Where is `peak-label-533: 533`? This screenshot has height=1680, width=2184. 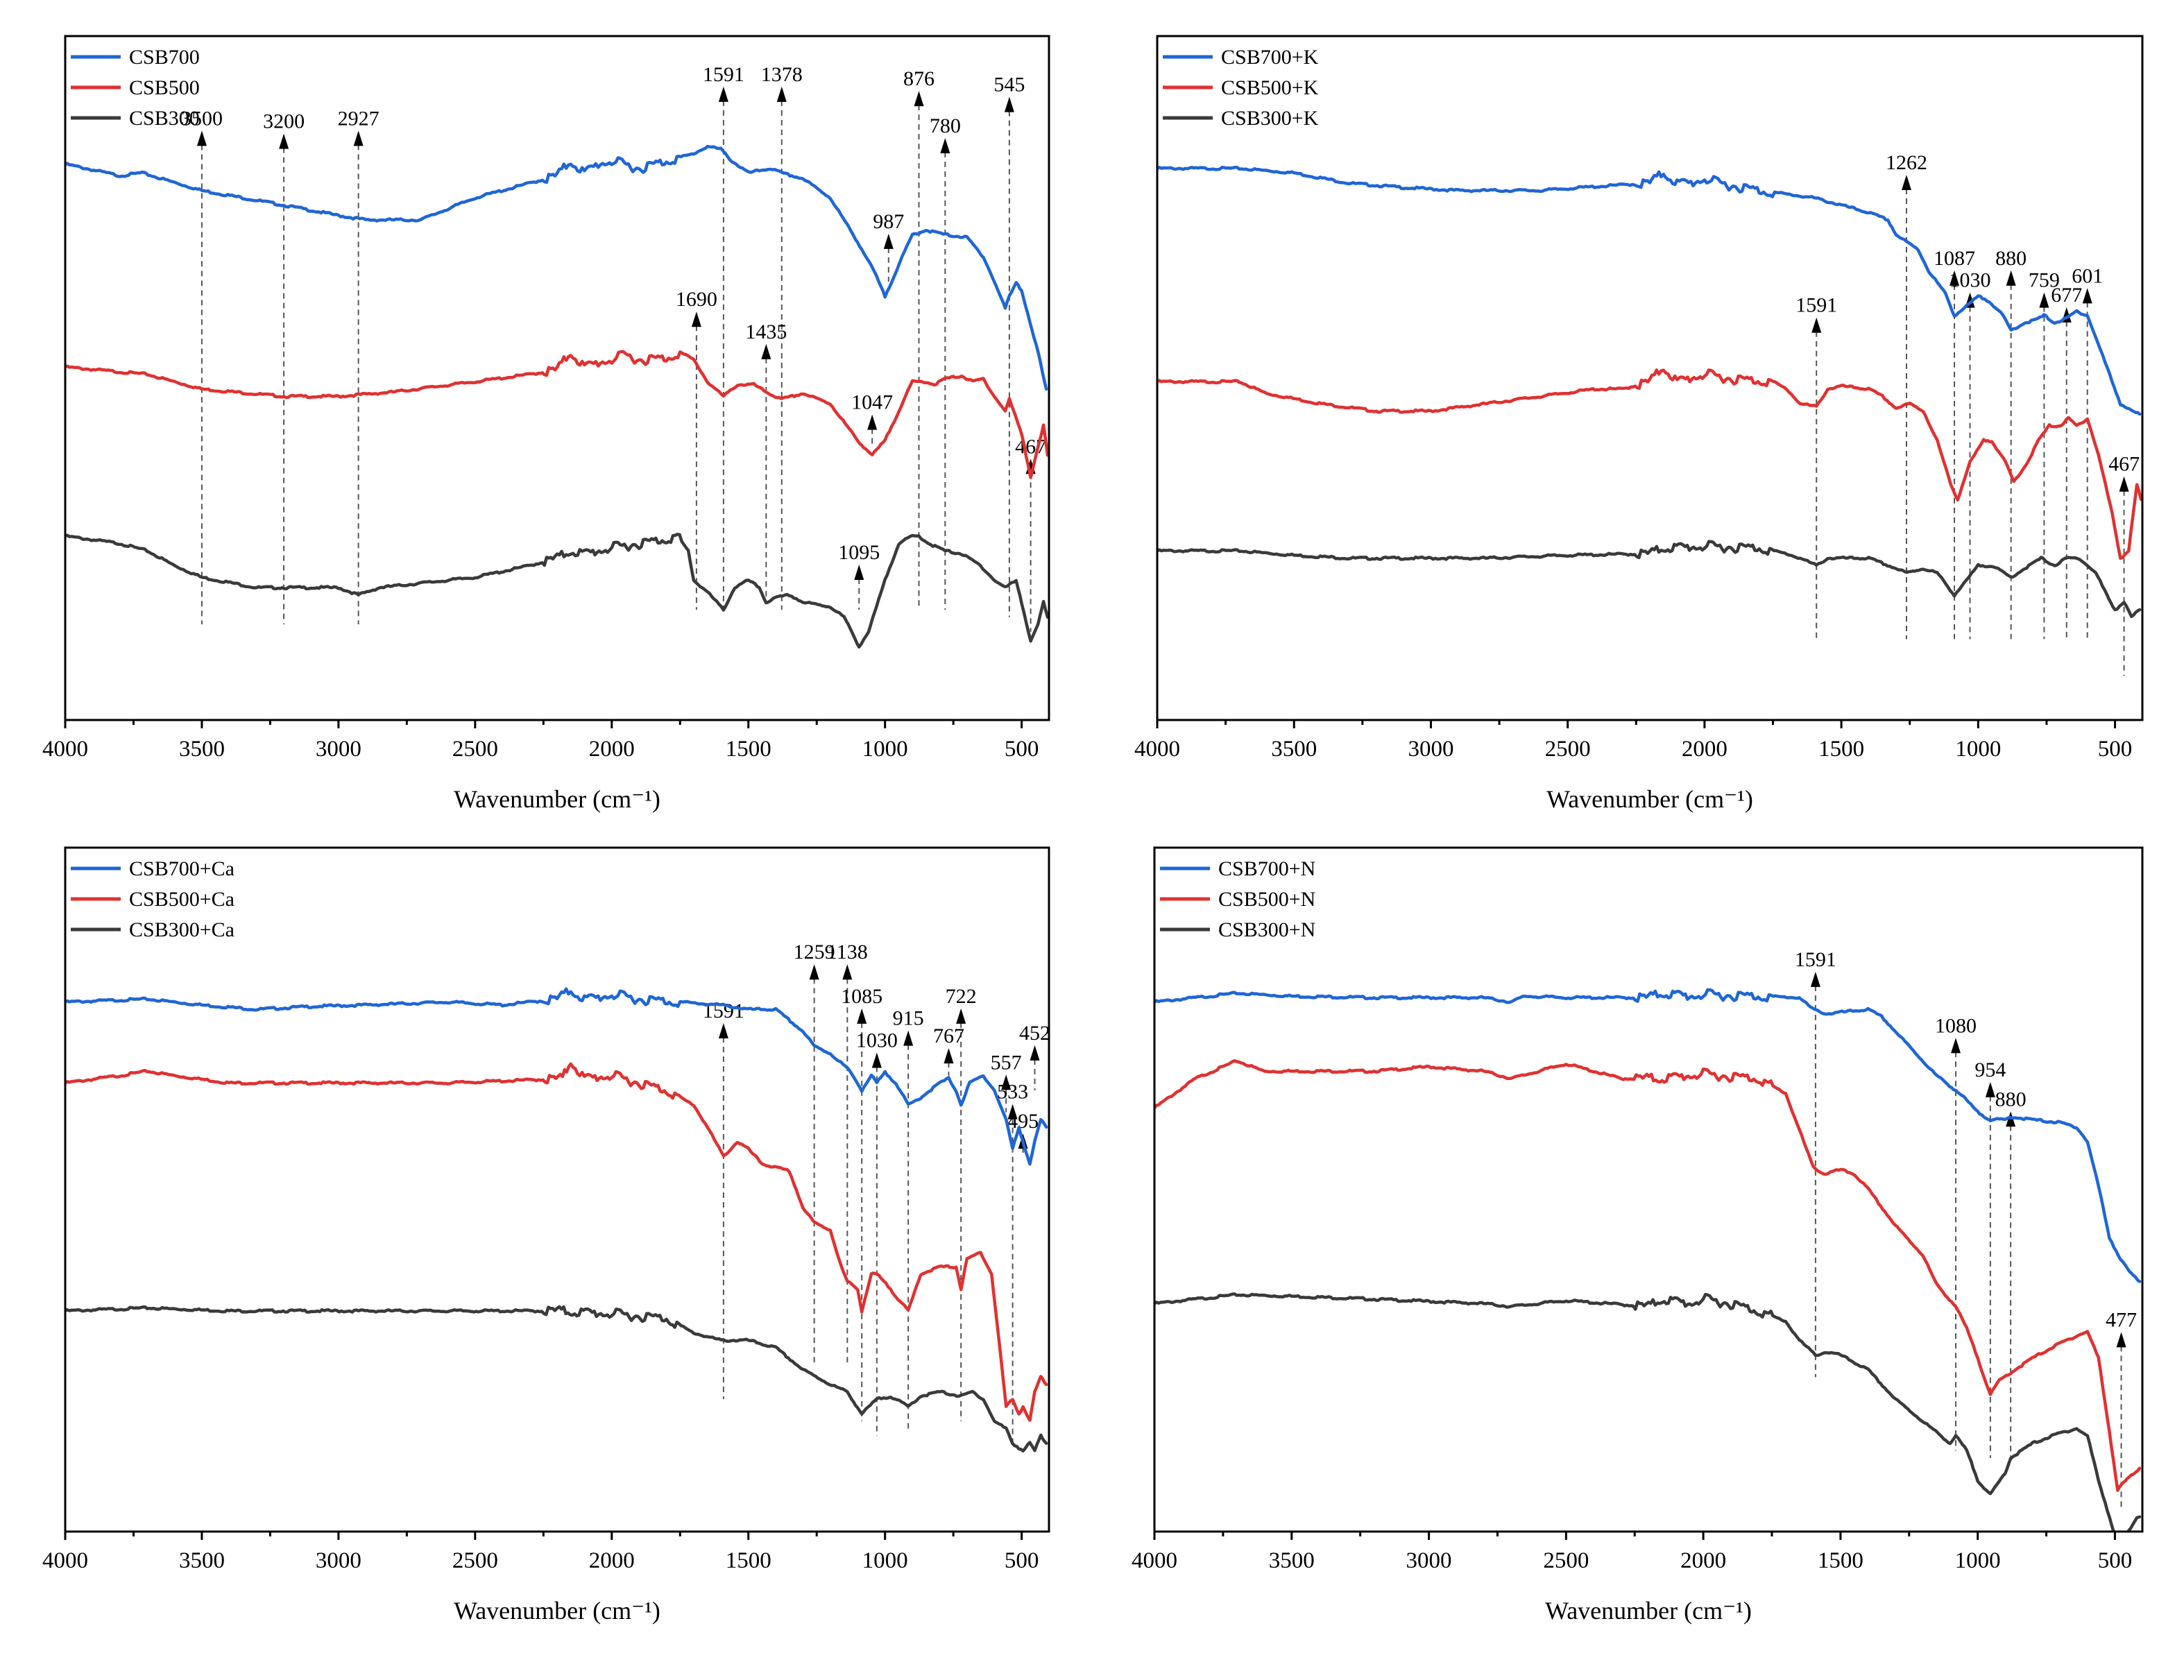
peak-label-533: 533 is located at coordinates (1012, 1092).